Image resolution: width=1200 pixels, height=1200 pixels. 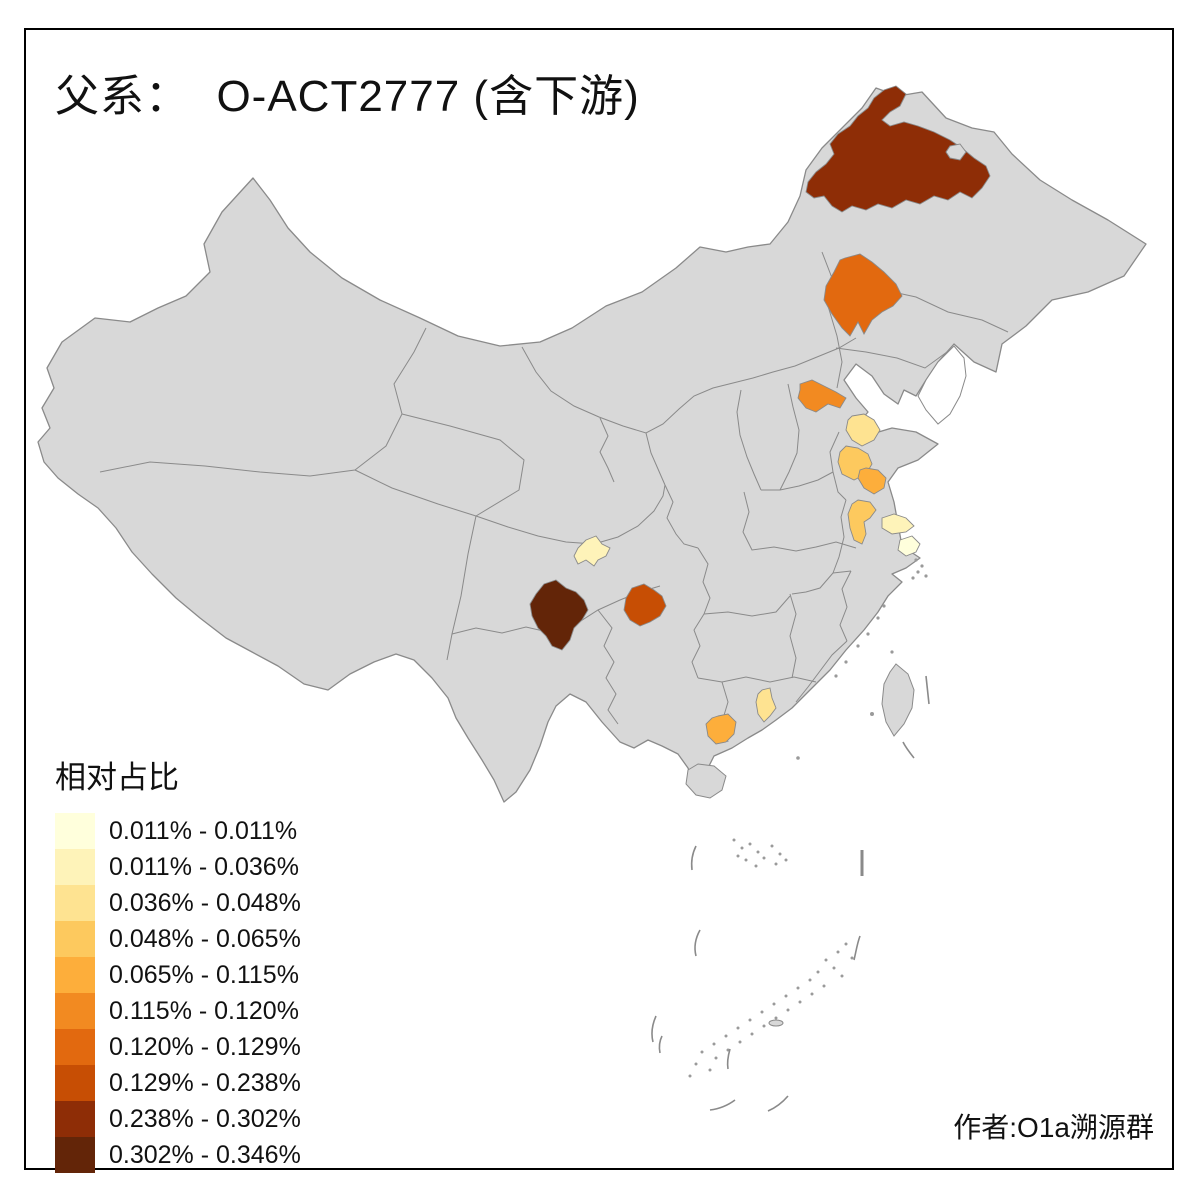 What do you see at coordinates (863, 430) in the screenshot?
I see `map-region-shandong-north` at bounding box center [863, 430].